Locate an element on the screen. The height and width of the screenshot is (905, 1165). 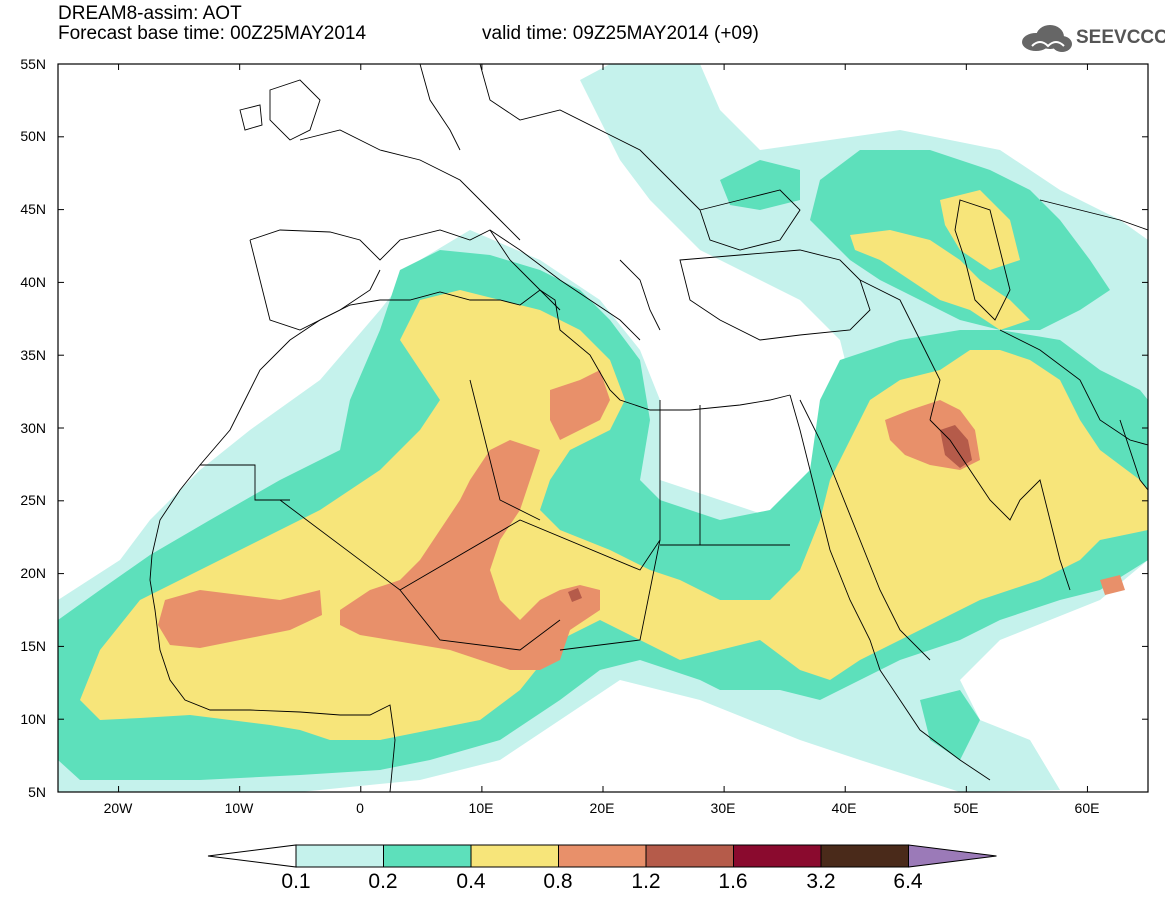
lon-label-0: 0 is located at coordinates (360, 808).